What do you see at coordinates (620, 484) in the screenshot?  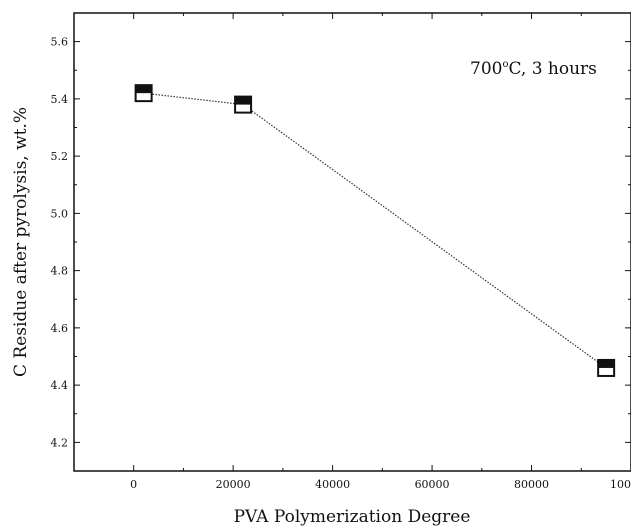 I see `x-tick-label: 100000` at bounding box center [620, 484].